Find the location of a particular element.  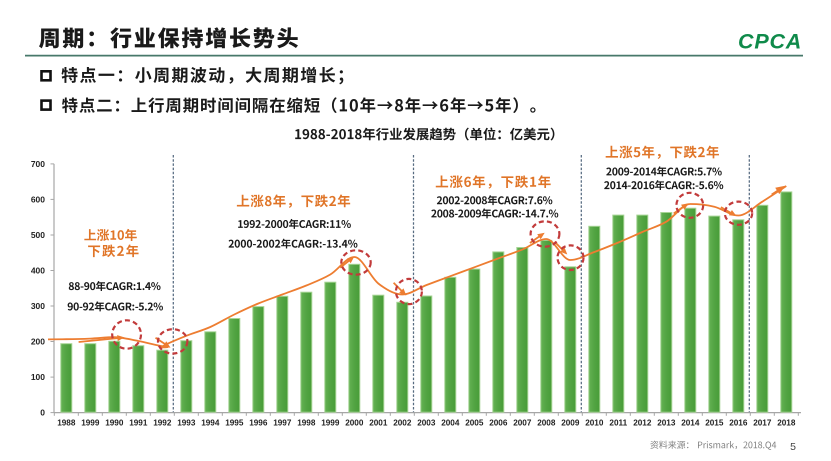

svg-text: 5 is located at coordinates (793, 447).